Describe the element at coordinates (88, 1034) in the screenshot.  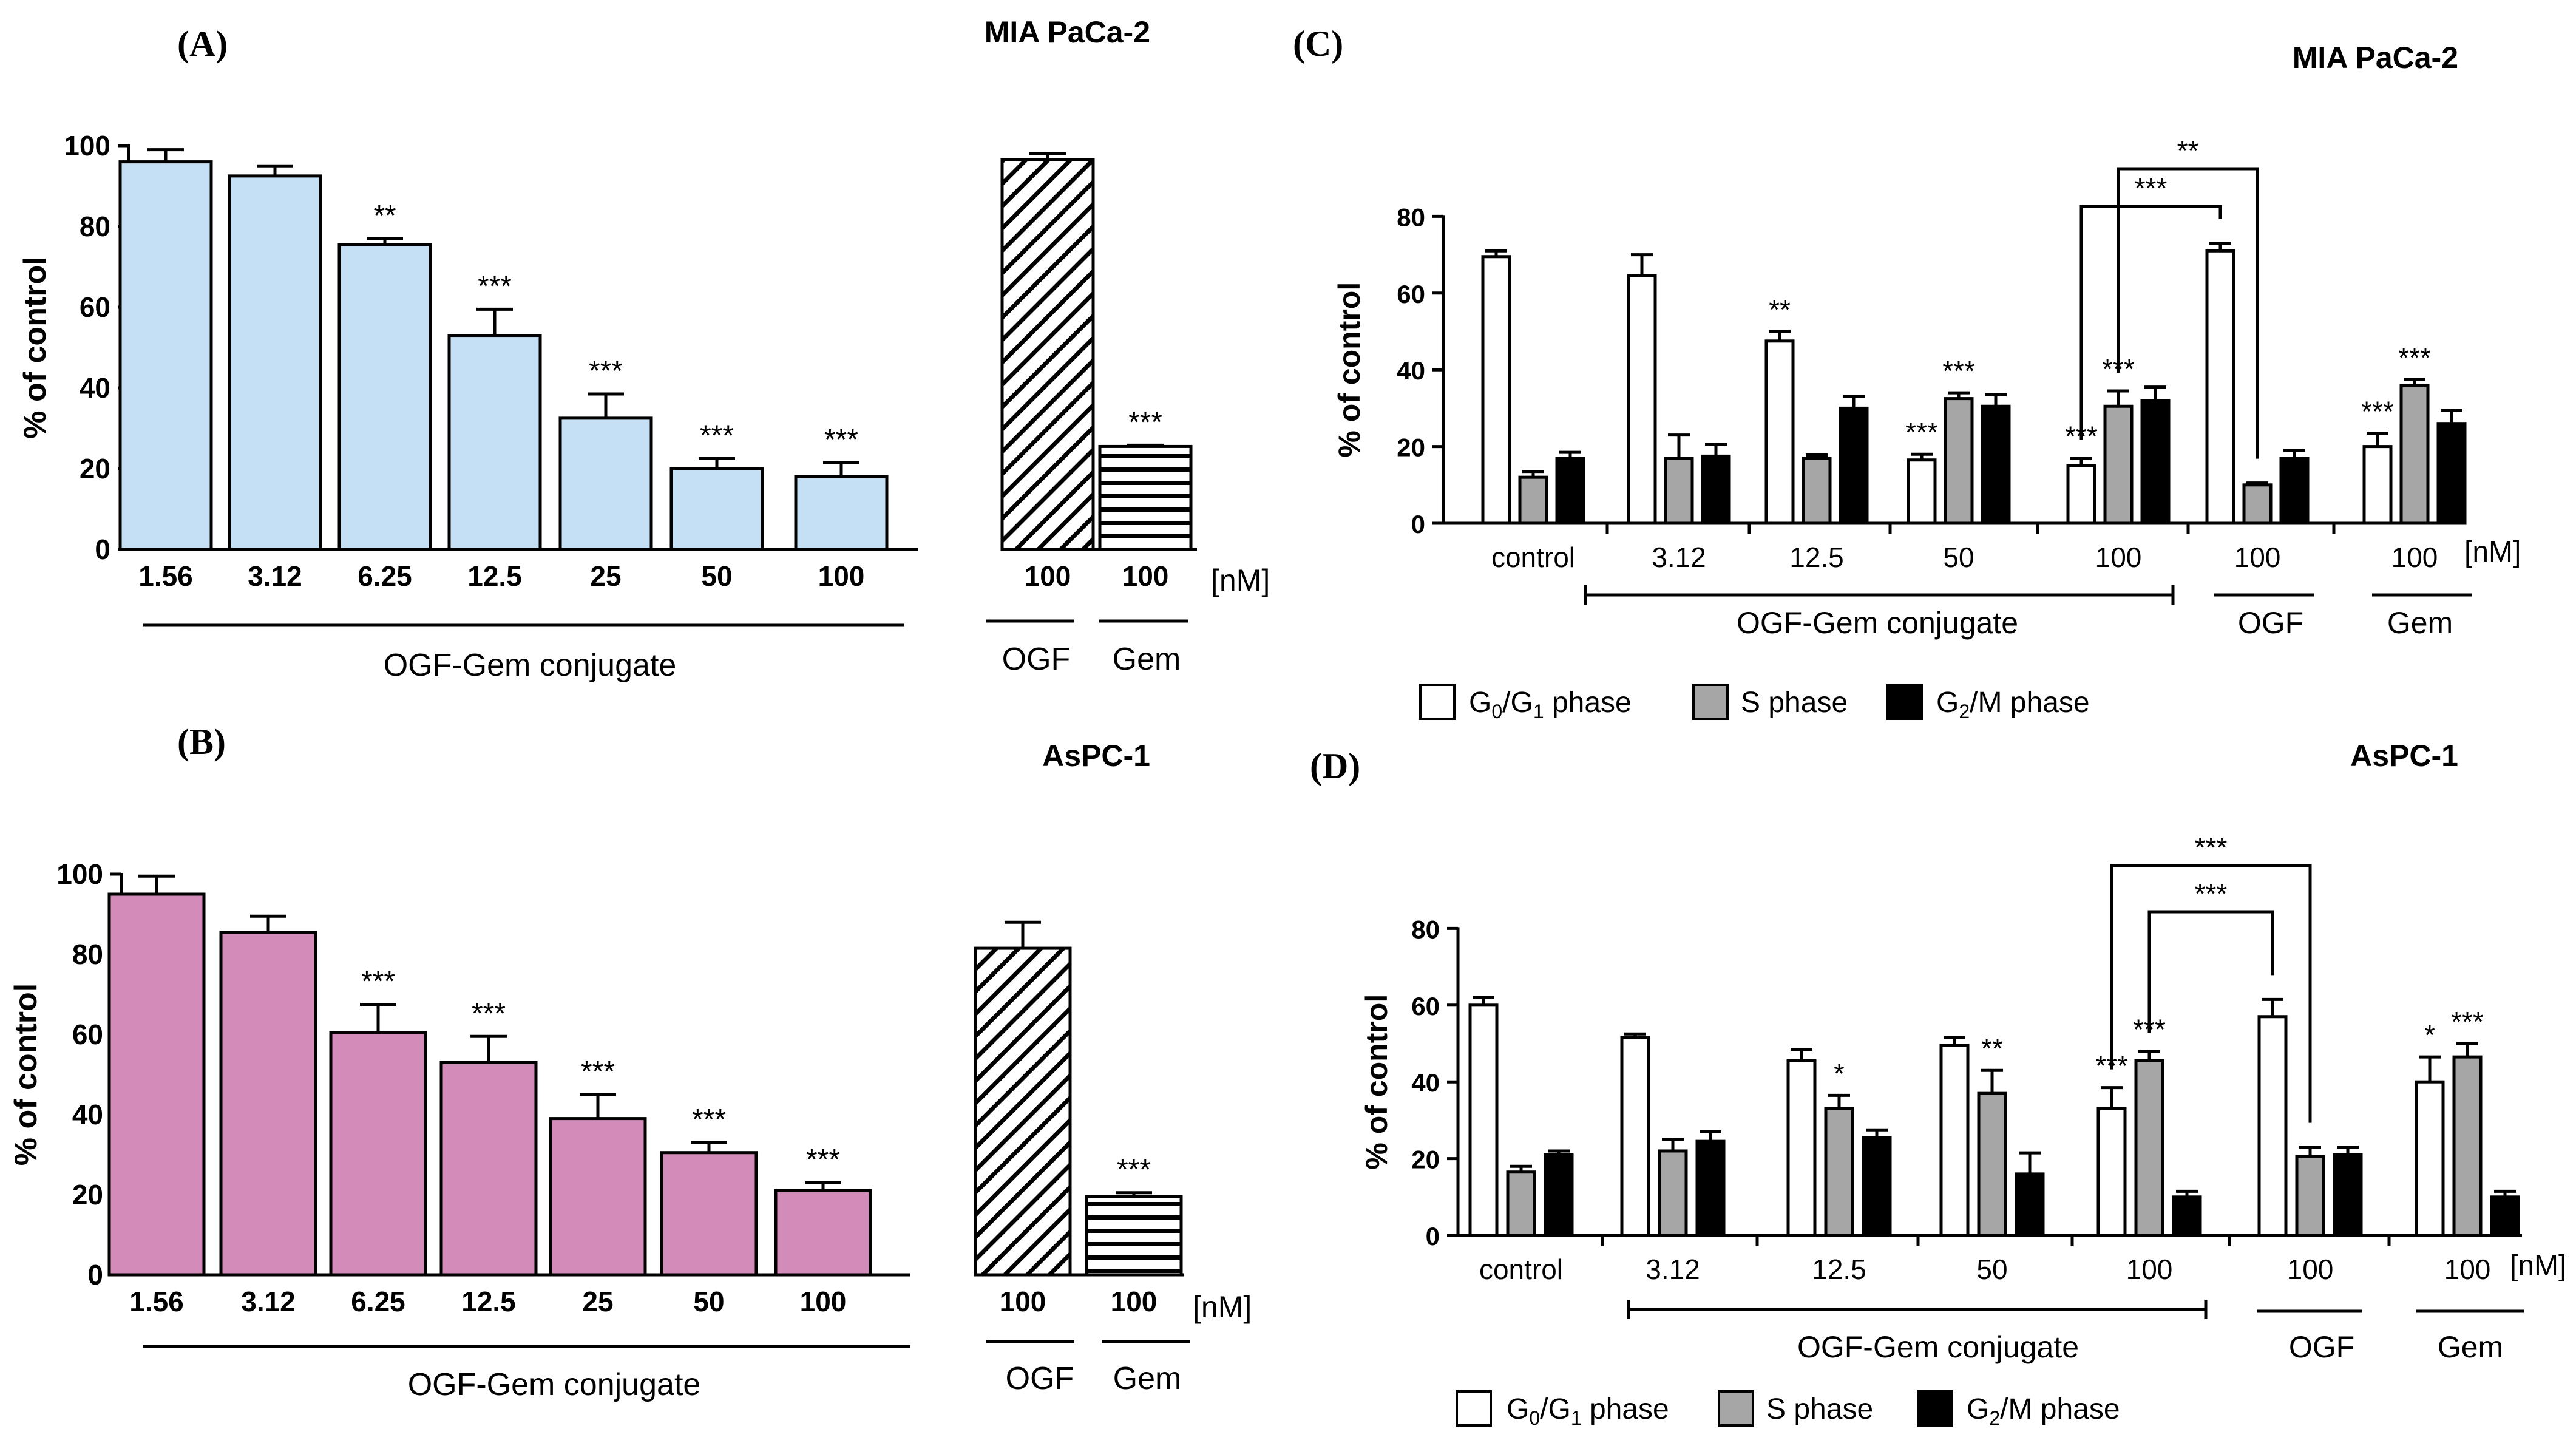
I see `panel-b-y-tick-label: 60` at that location.